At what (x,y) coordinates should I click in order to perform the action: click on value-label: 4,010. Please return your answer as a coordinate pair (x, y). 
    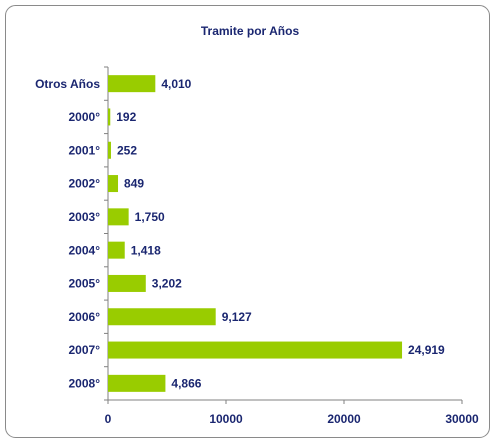
    Looking at the image, I should click on (176, 84).